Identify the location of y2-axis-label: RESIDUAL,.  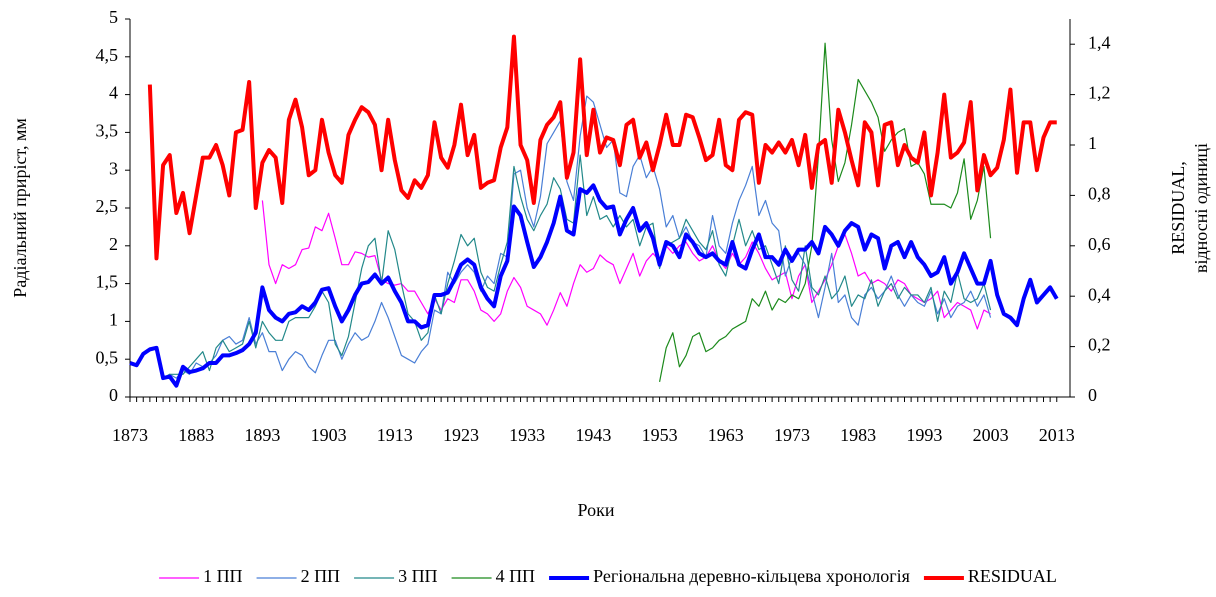
(1178, 208).